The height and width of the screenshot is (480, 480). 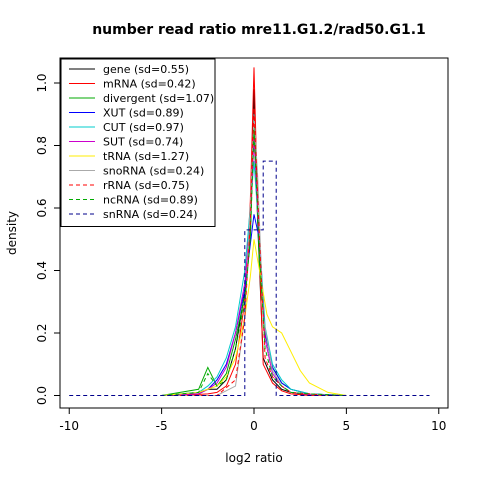 What do you see at coordinates (158, 98) in the screenshot?
I see `legend-label: divergent (sd=1.07)` at bounding box center [158, 98].